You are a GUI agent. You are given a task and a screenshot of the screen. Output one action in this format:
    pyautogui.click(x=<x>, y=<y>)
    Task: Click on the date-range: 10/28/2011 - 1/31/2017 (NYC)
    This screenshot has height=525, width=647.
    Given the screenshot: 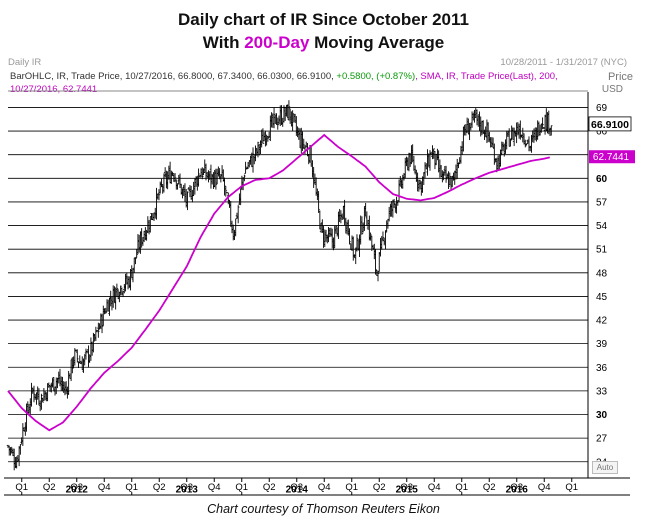 What is the action you would take?
    pyautogui.click(x=563, y=62)
    